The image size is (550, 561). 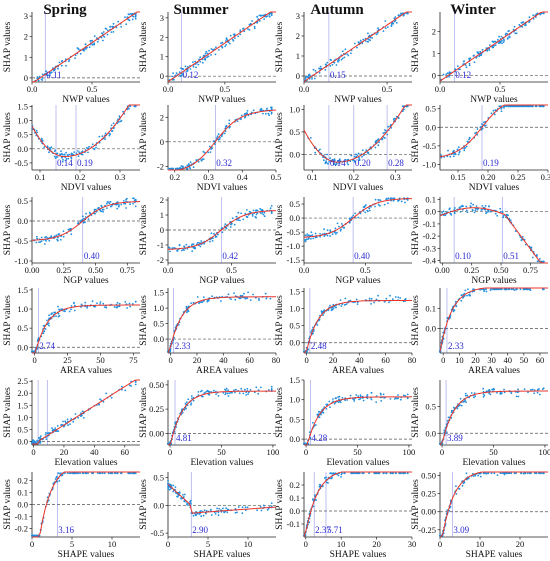 What do you see at coordinates (409, 452) in the screenshot?
I see `x-tick-label: 100` at bounding box center [409, 452].